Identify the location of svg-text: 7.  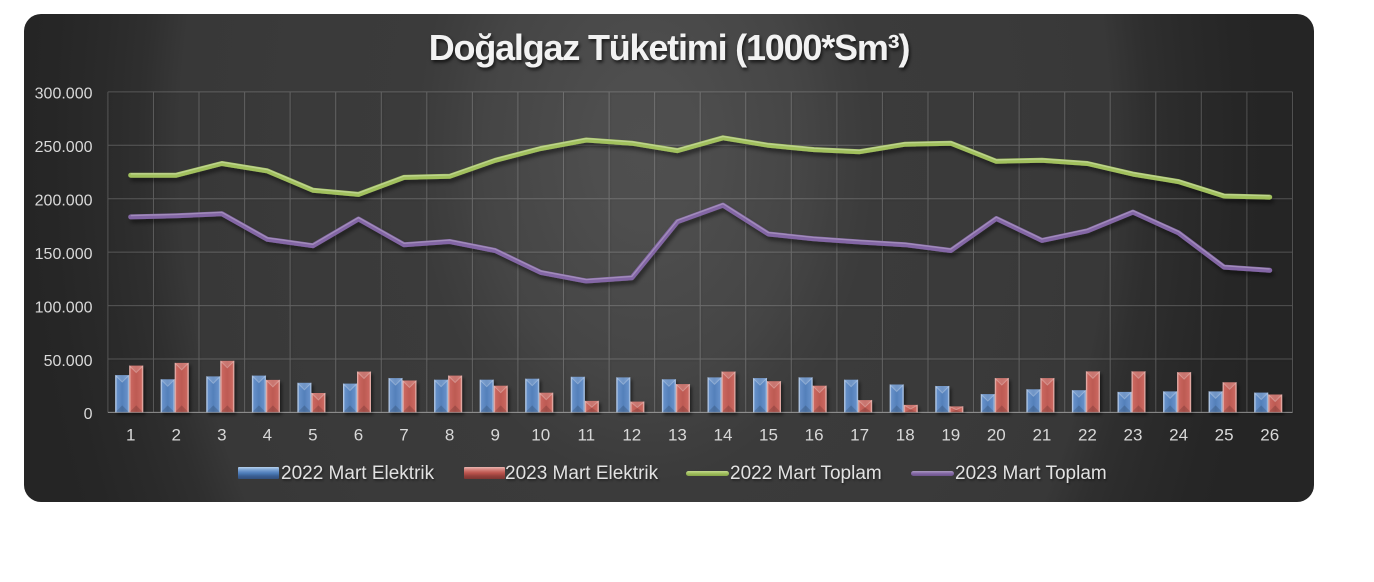
(403, 435).